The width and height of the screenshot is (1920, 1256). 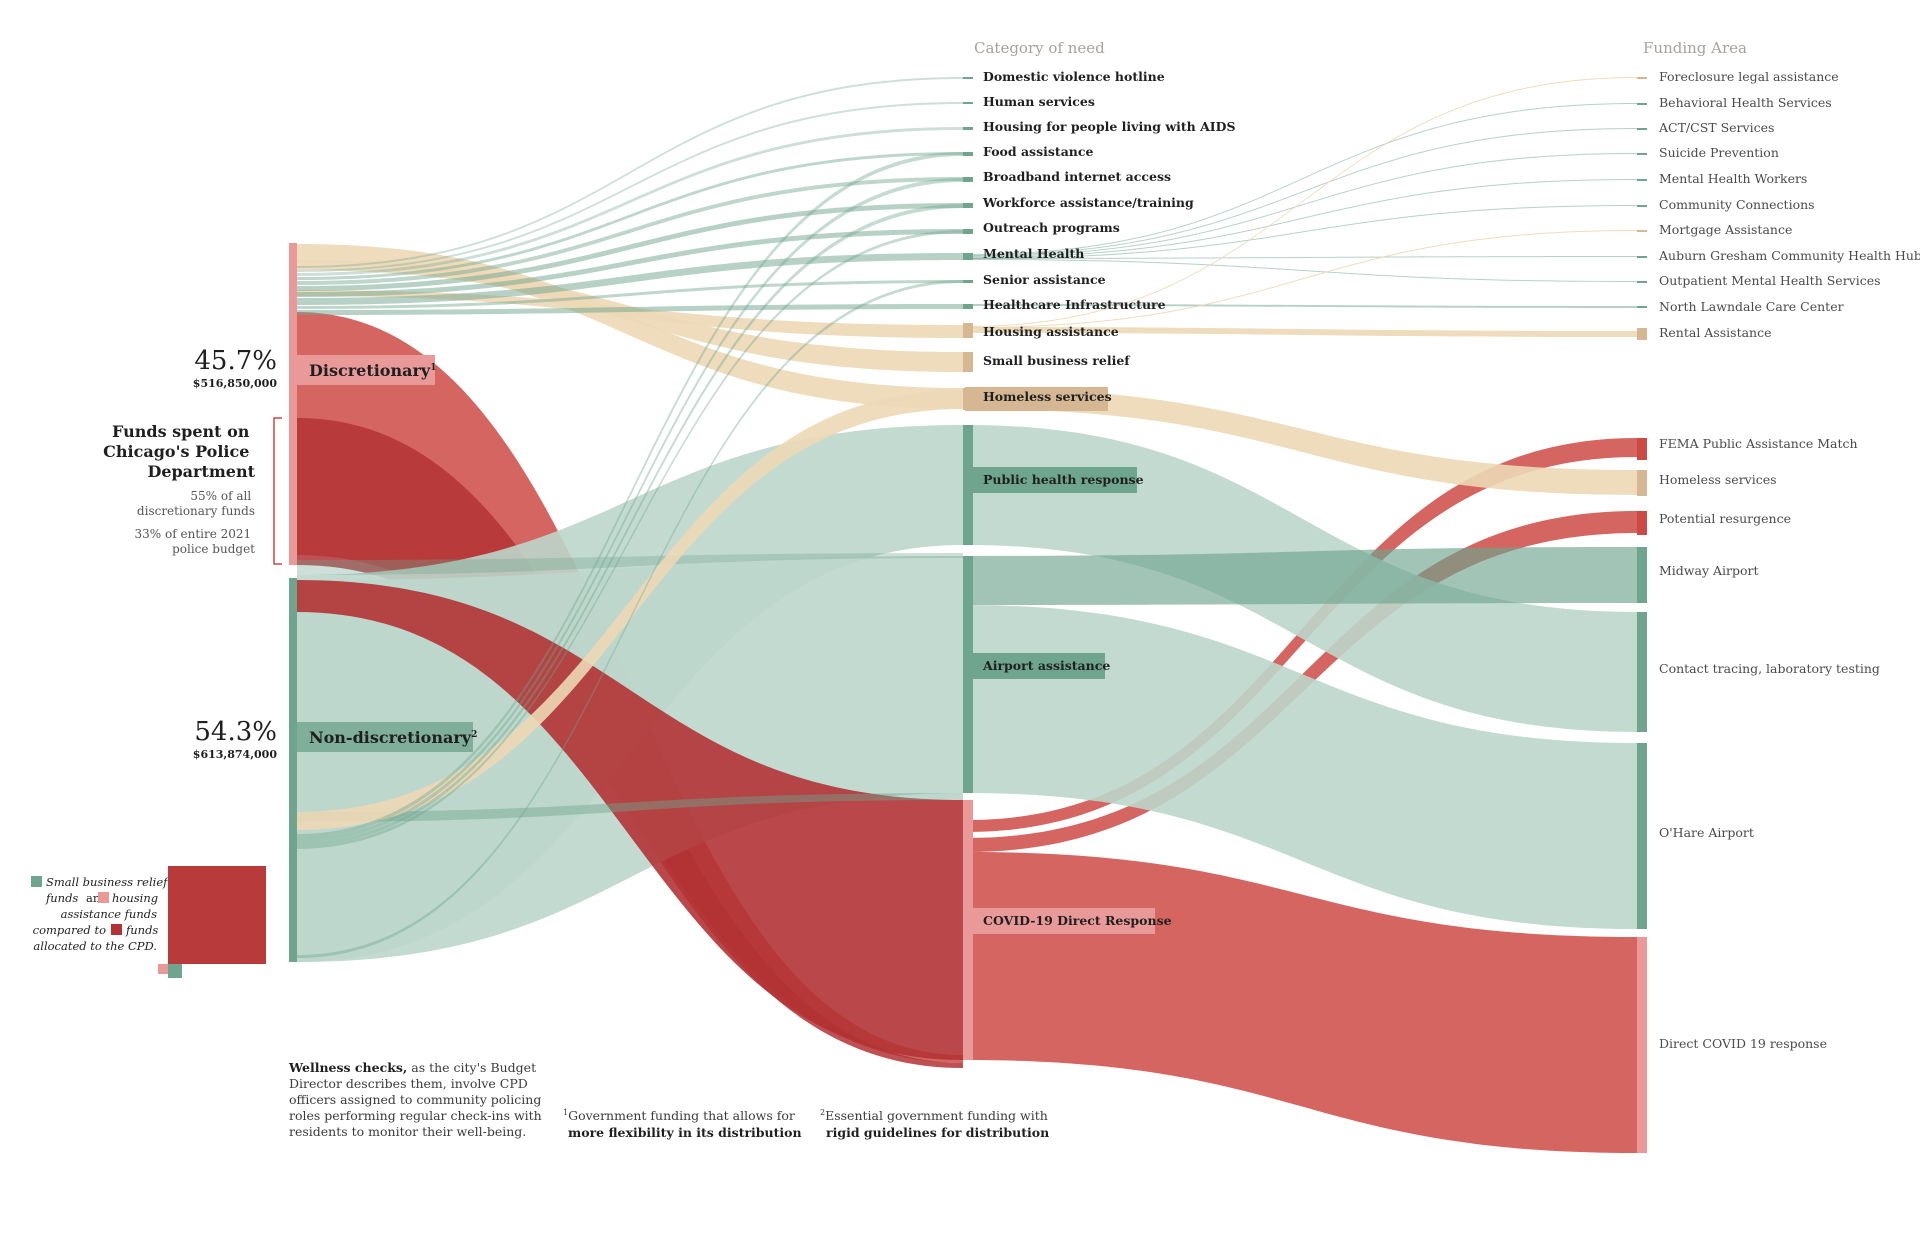 What do you see at coordinates (175, 971) in the screenshot?
I see `legend-smallbiz-square` at bounding box center [175, 971].